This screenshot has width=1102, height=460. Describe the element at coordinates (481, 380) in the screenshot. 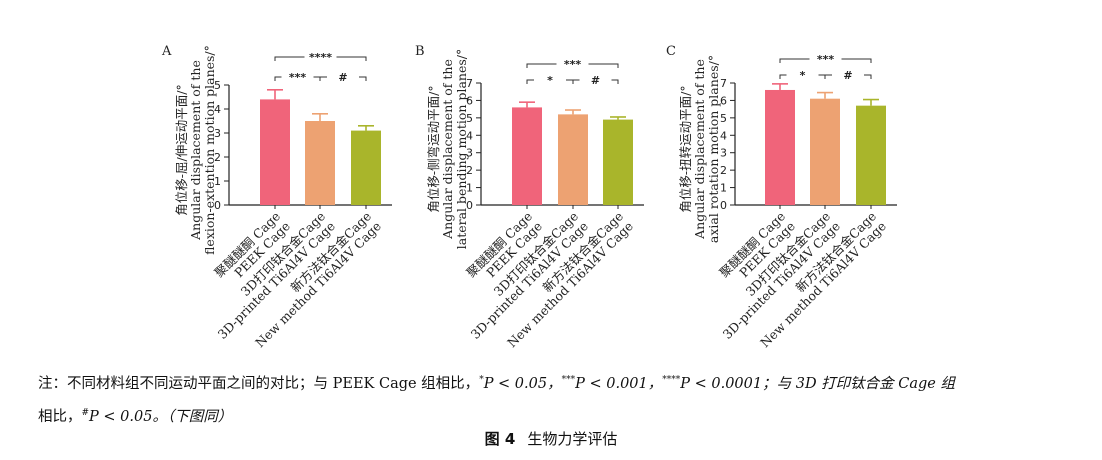

I see `note-sym-1: *` at that location.